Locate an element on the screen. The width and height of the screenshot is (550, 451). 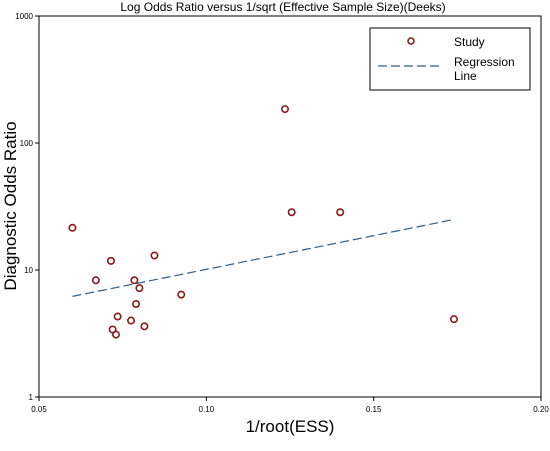
y-tick-label: 1 is located at coordinates (31, 397).